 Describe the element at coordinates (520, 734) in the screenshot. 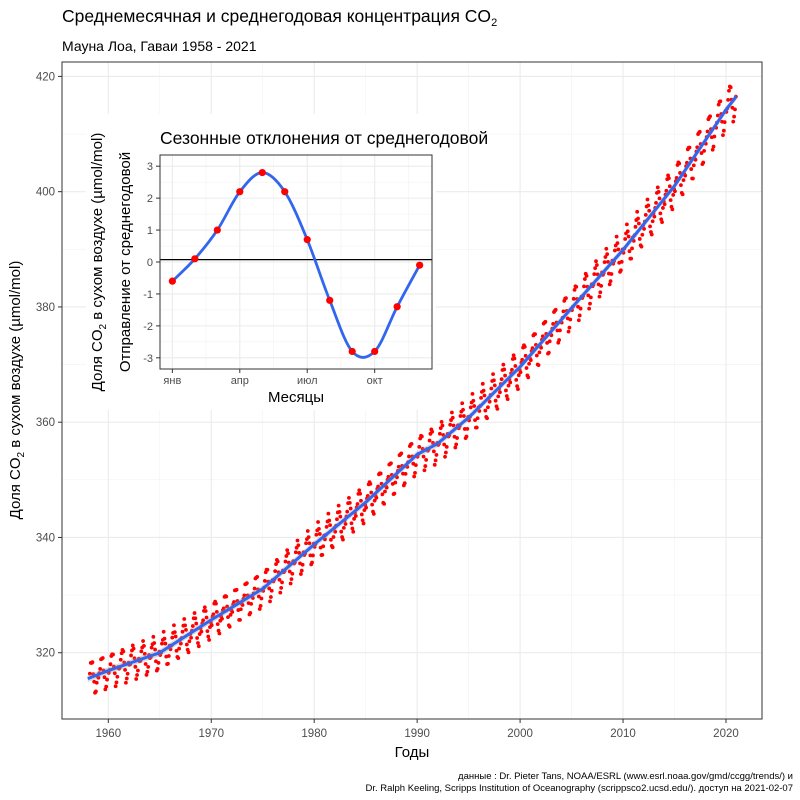

I see `main-x-tick-label: 2000` at that location.